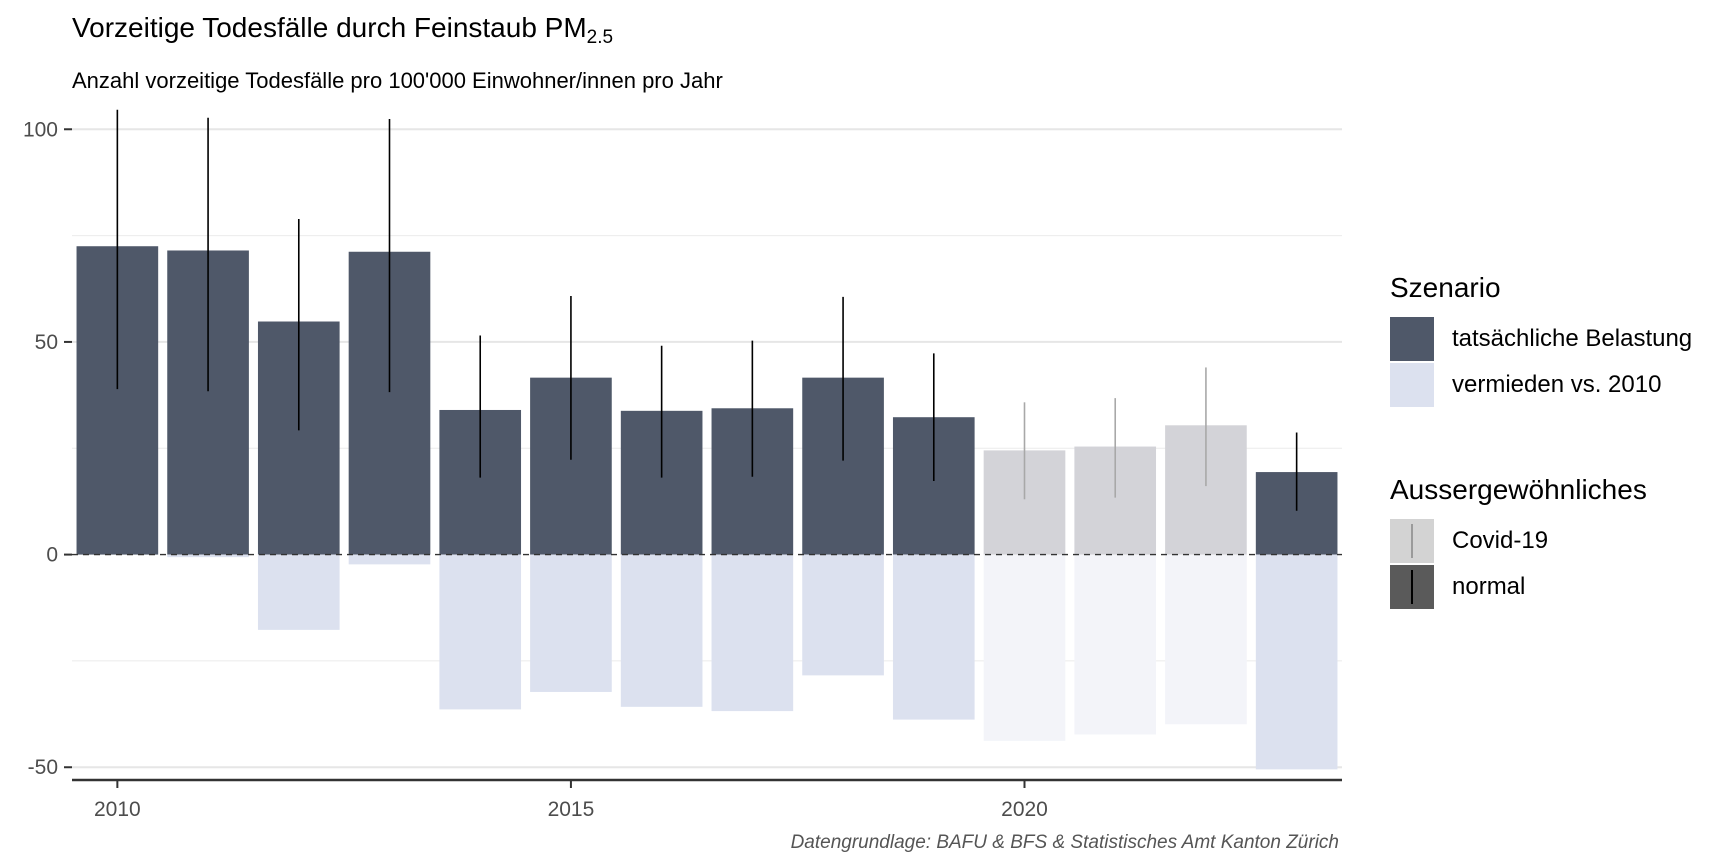 This screenshot has width=1728, height=864. I want to click on y-tick-label: 0, so click(52, 555).